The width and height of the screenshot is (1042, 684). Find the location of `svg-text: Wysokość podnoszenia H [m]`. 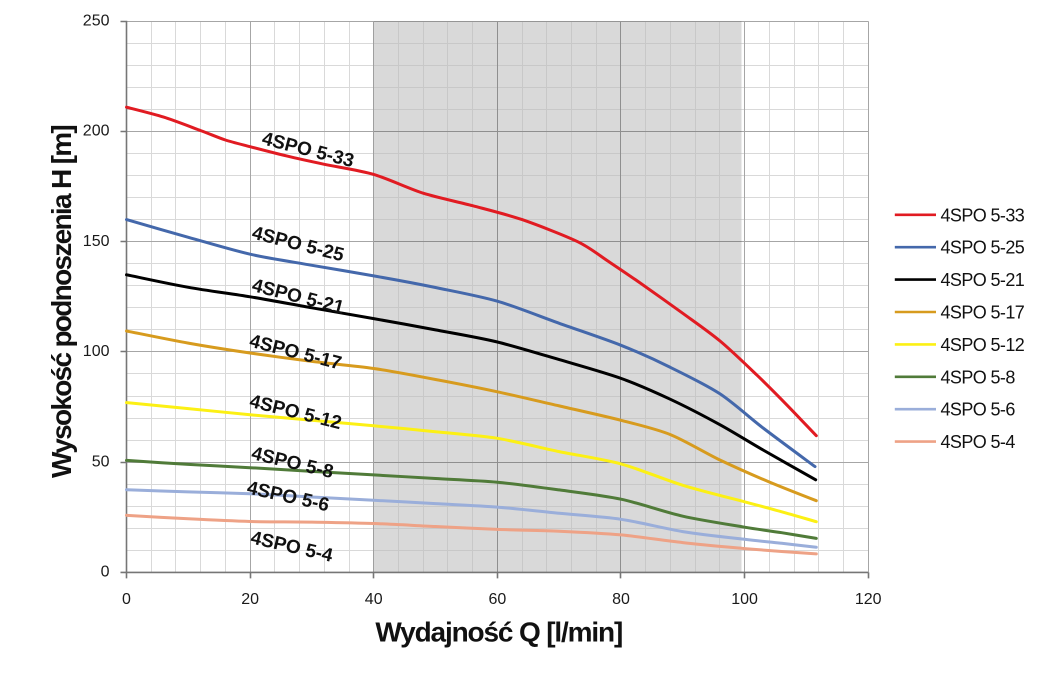

svg-text: Wysokość podnoszenia H [m] is located at coordinates (61, 302).